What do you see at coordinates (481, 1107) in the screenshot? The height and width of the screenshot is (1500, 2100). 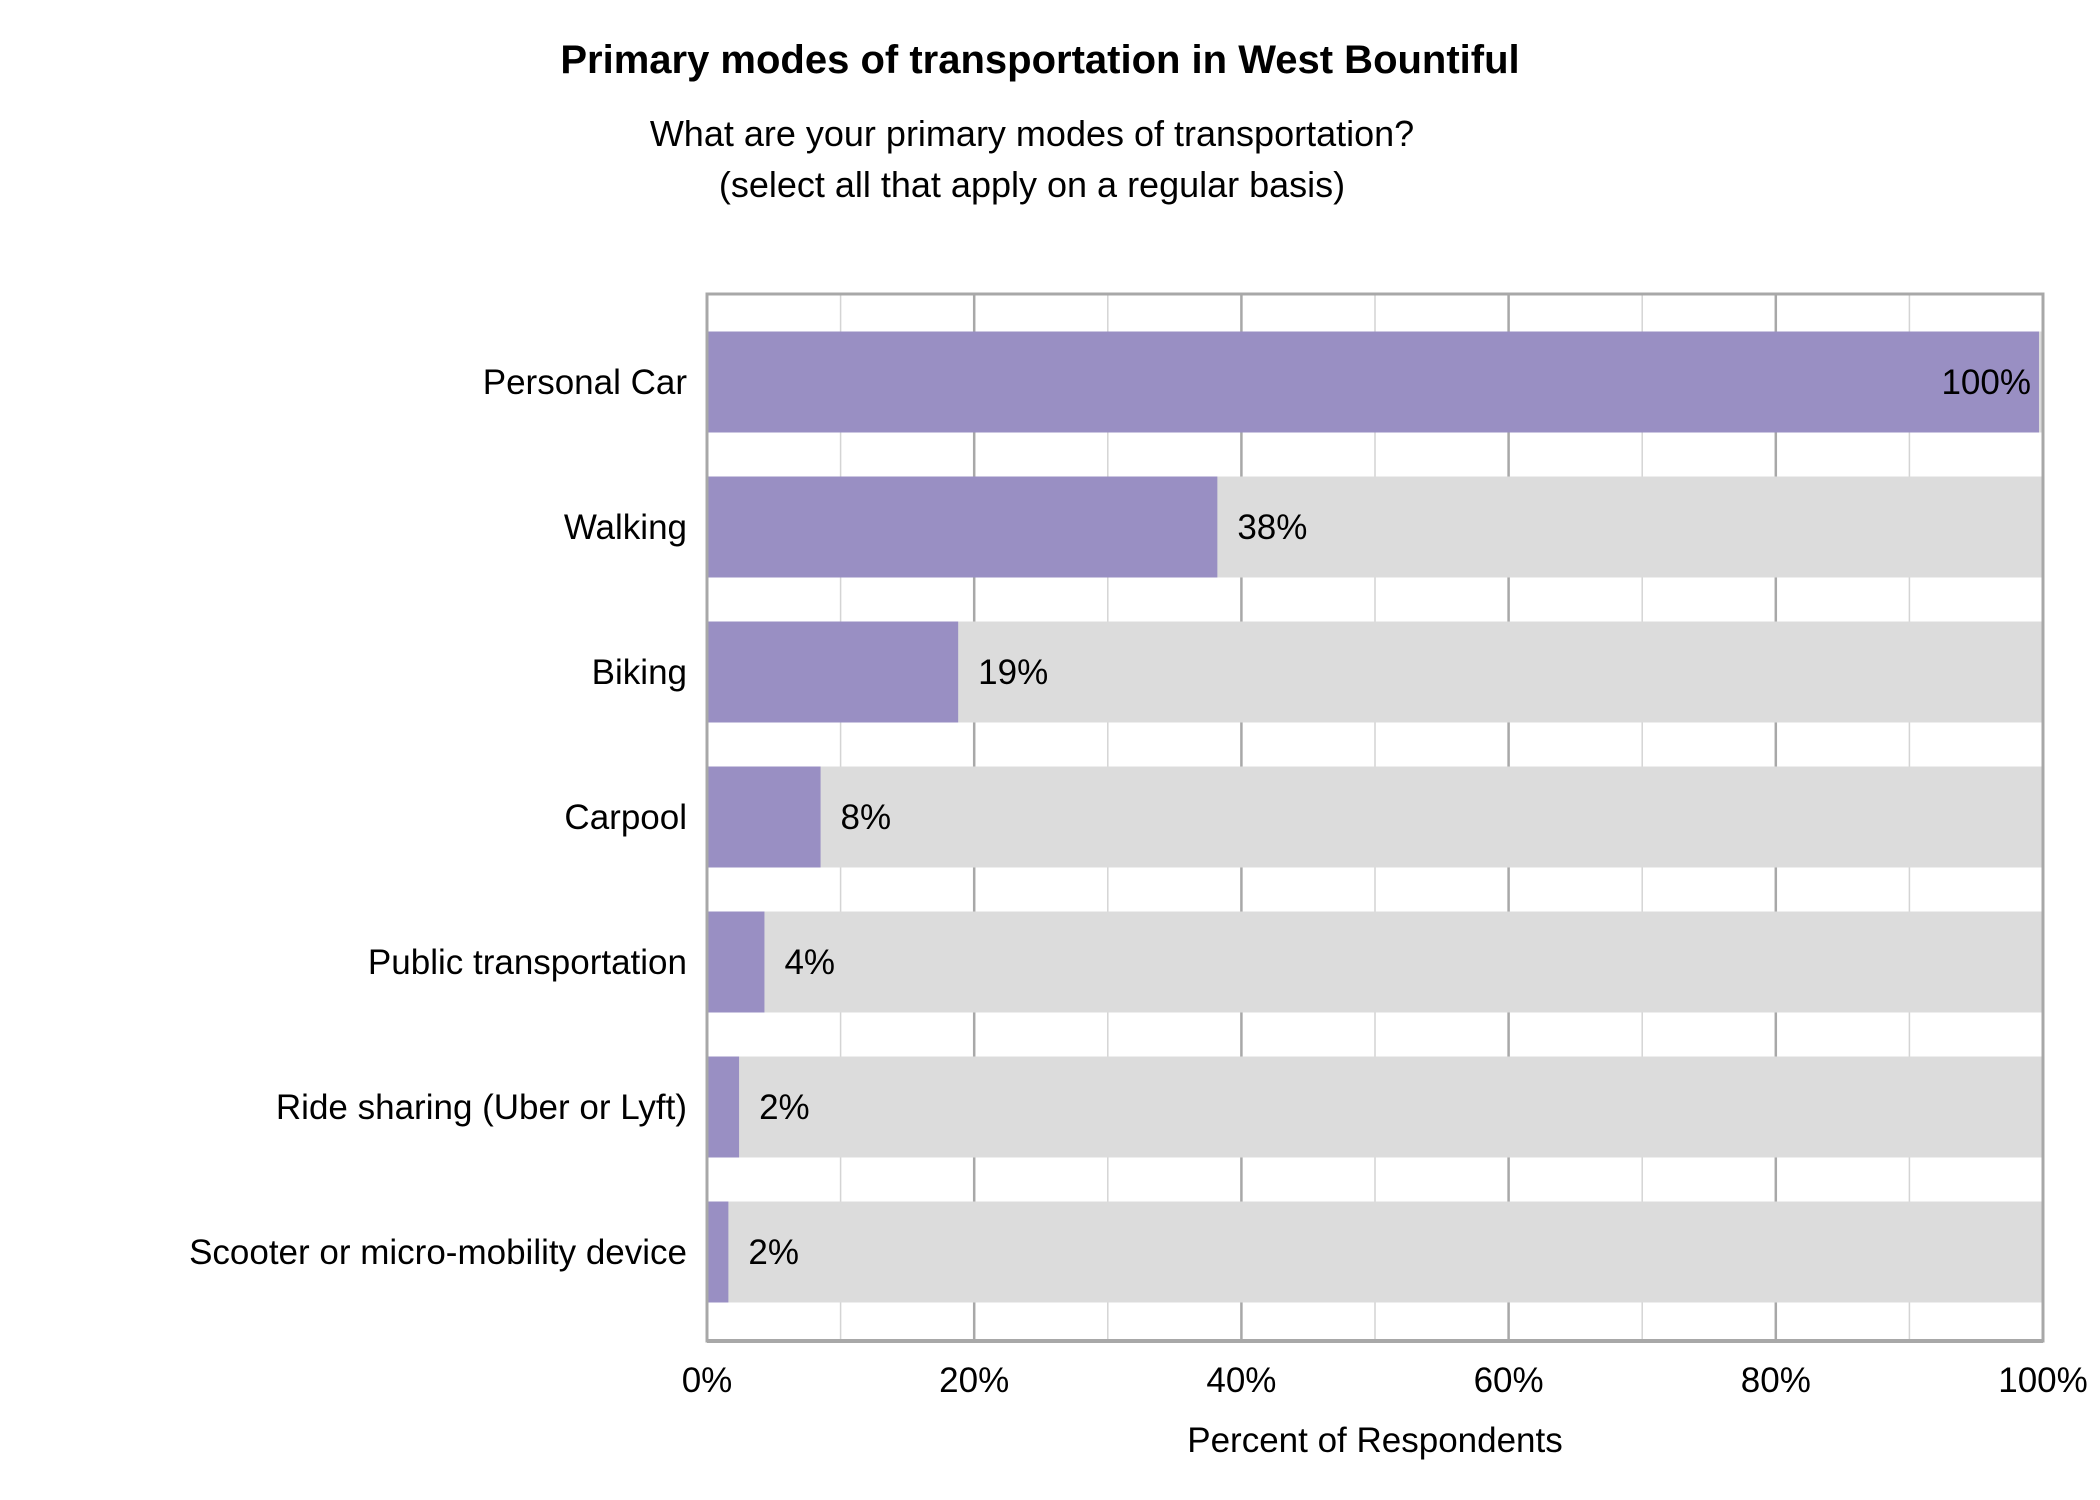 I see `category-label: Ride sharing (Uber or Lyft)` at bounding box center [481, 1107].